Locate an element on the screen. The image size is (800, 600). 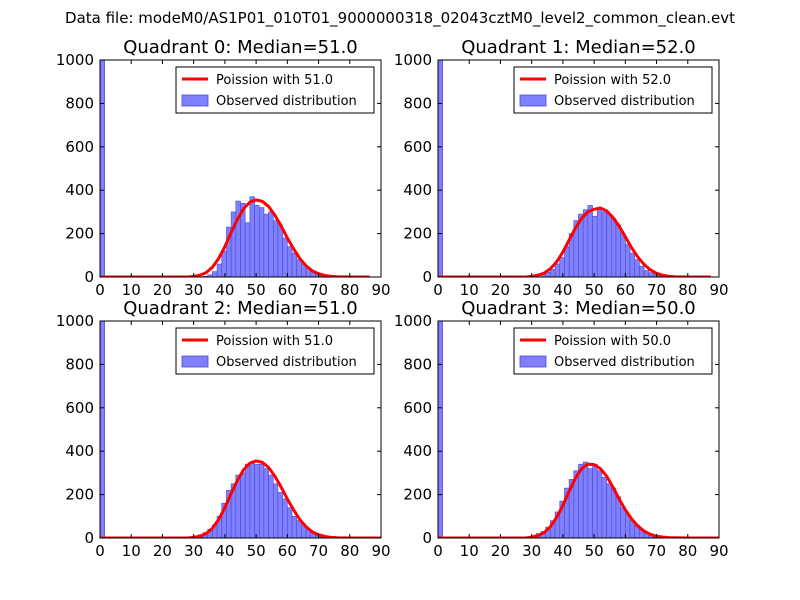
legend-line-label: Poission with 52.0 is located at coordinates (612, 80).